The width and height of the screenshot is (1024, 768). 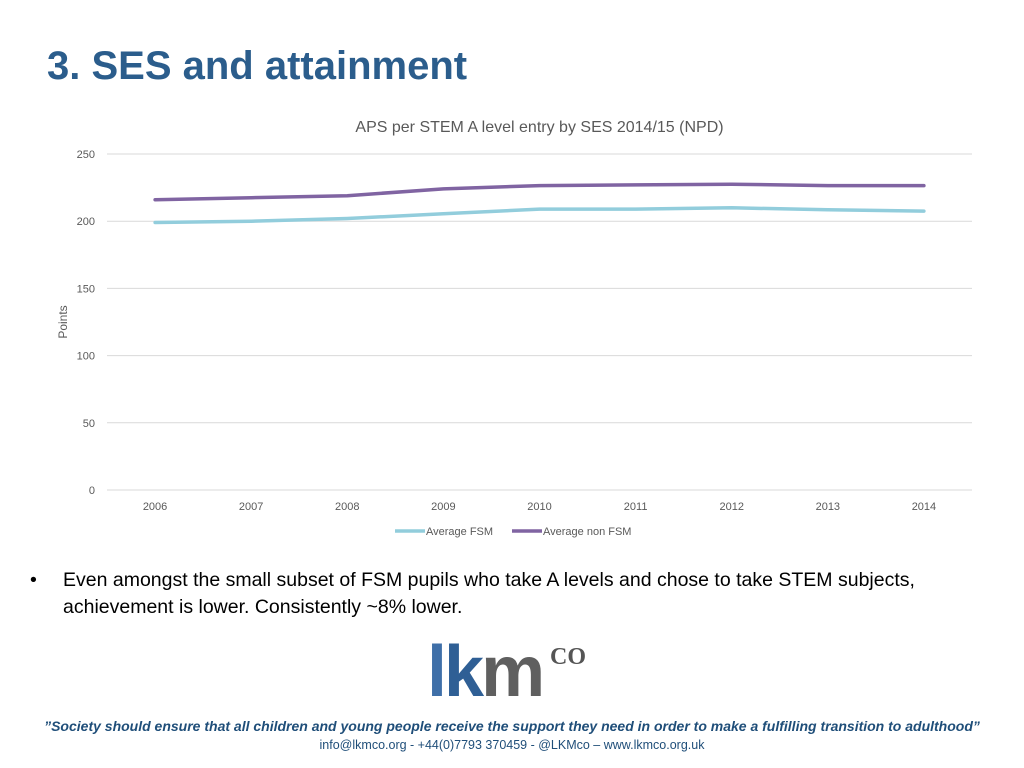 I want to click on y-tick-label: 200, so click(x=86, y=222).